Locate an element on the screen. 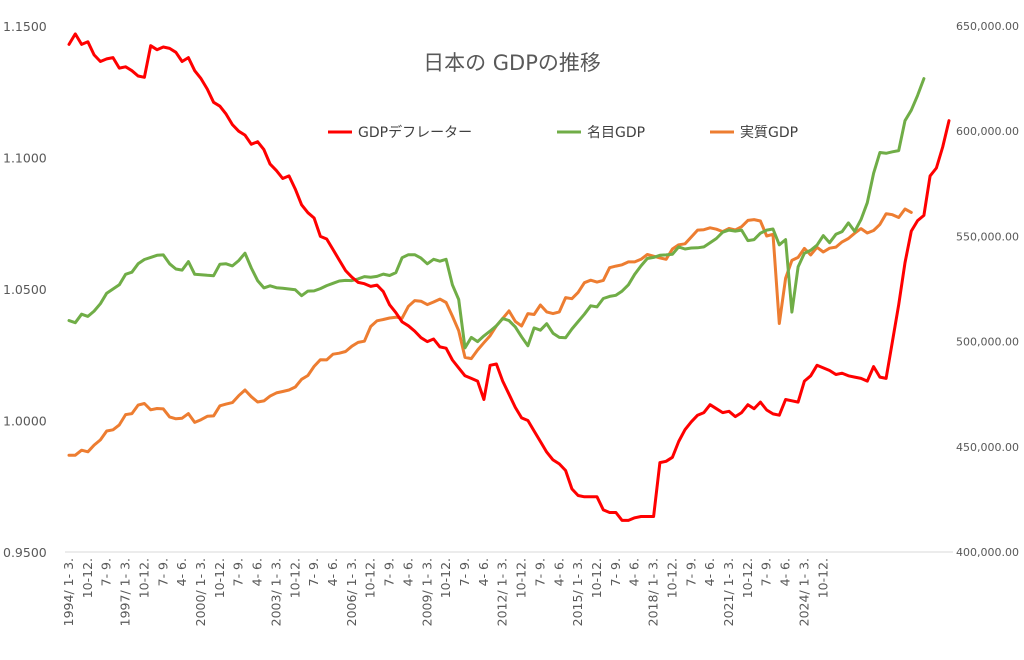 This screenshot has width=1024, height=660. right-axis-tick-label: 550,000.00 is located at coordinates (987, 236).